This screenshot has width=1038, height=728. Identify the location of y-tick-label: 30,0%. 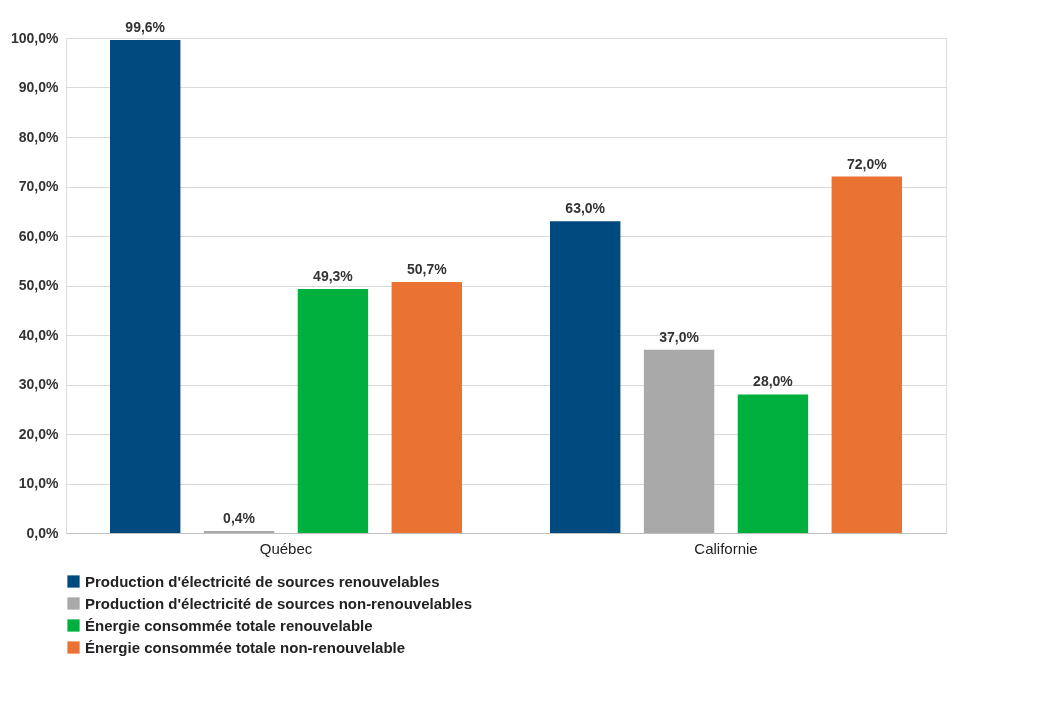
(39, 384).